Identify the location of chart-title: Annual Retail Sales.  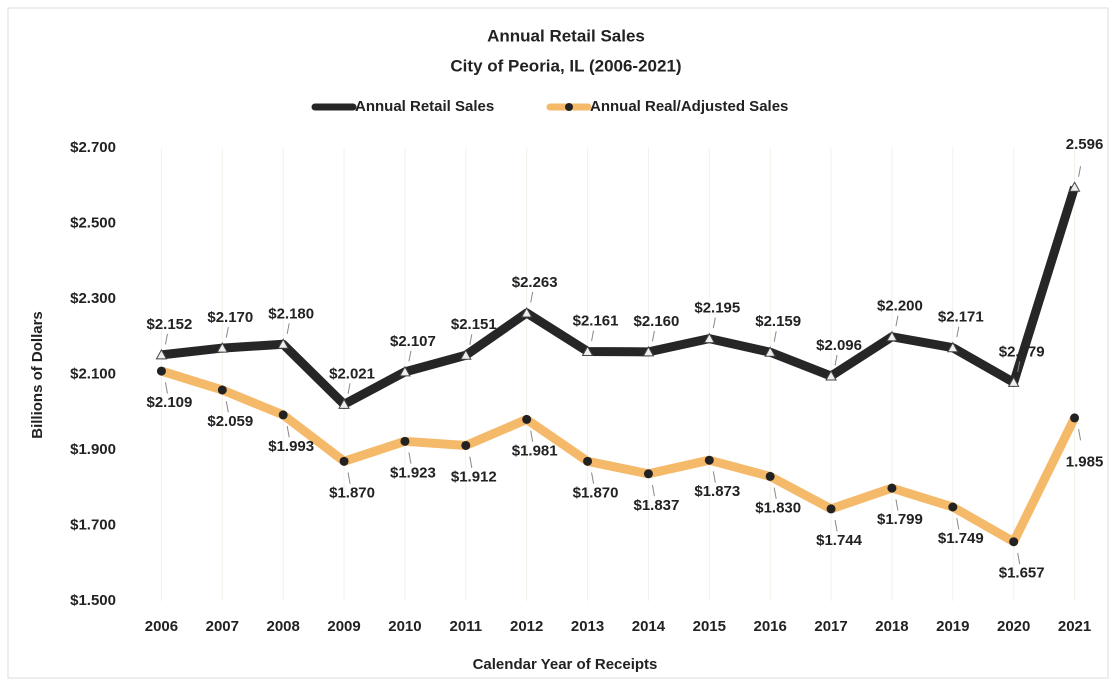
(566, 35).